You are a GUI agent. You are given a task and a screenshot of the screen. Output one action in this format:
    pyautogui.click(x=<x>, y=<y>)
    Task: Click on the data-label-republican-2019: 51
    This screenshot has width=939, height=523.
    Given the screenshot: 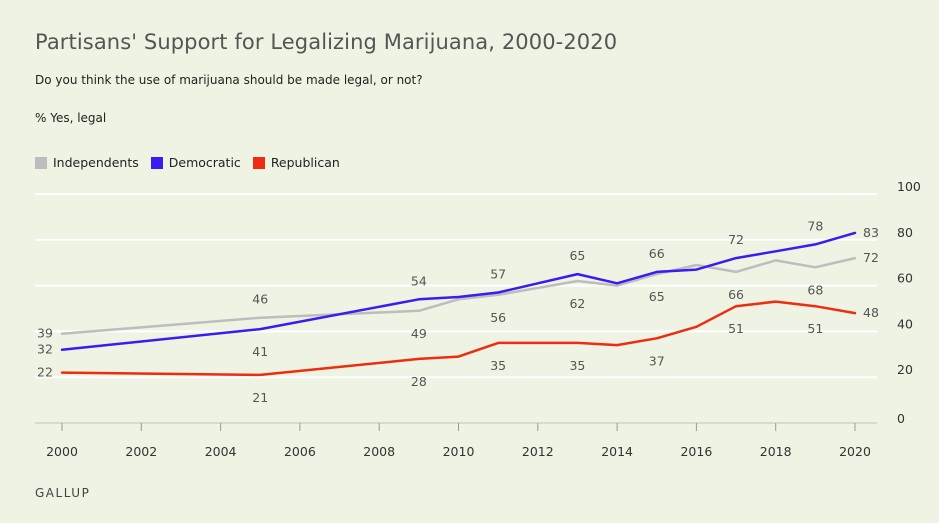 What is the action you would take?
    pyautogui.click(x=815, y=328)
    